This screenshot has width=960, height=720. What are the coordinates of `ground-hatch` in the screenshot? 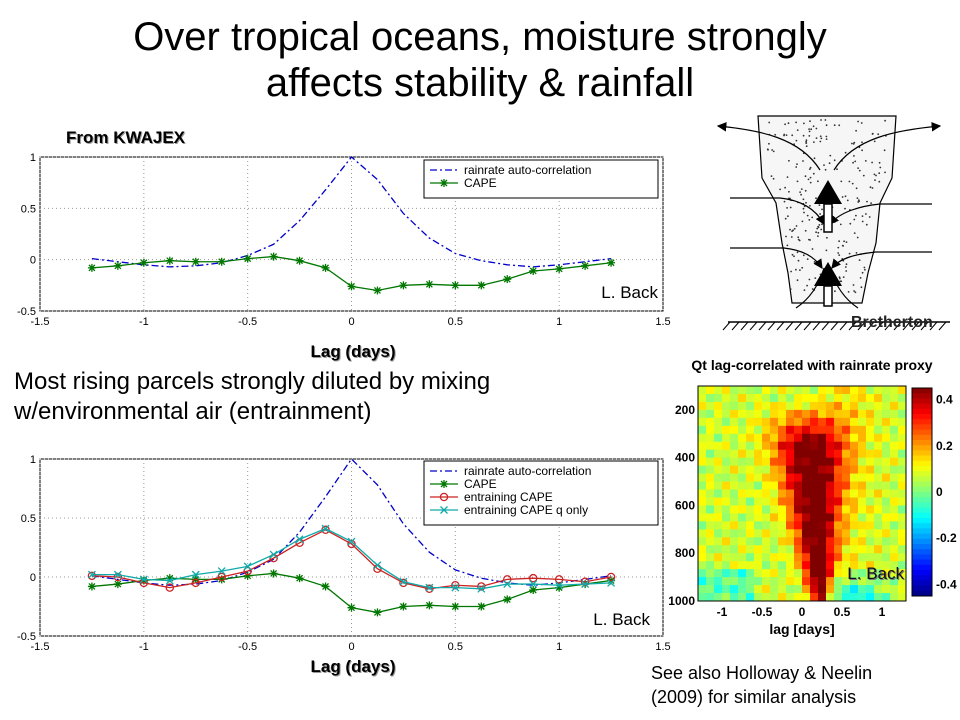 It's located at (834, 326).